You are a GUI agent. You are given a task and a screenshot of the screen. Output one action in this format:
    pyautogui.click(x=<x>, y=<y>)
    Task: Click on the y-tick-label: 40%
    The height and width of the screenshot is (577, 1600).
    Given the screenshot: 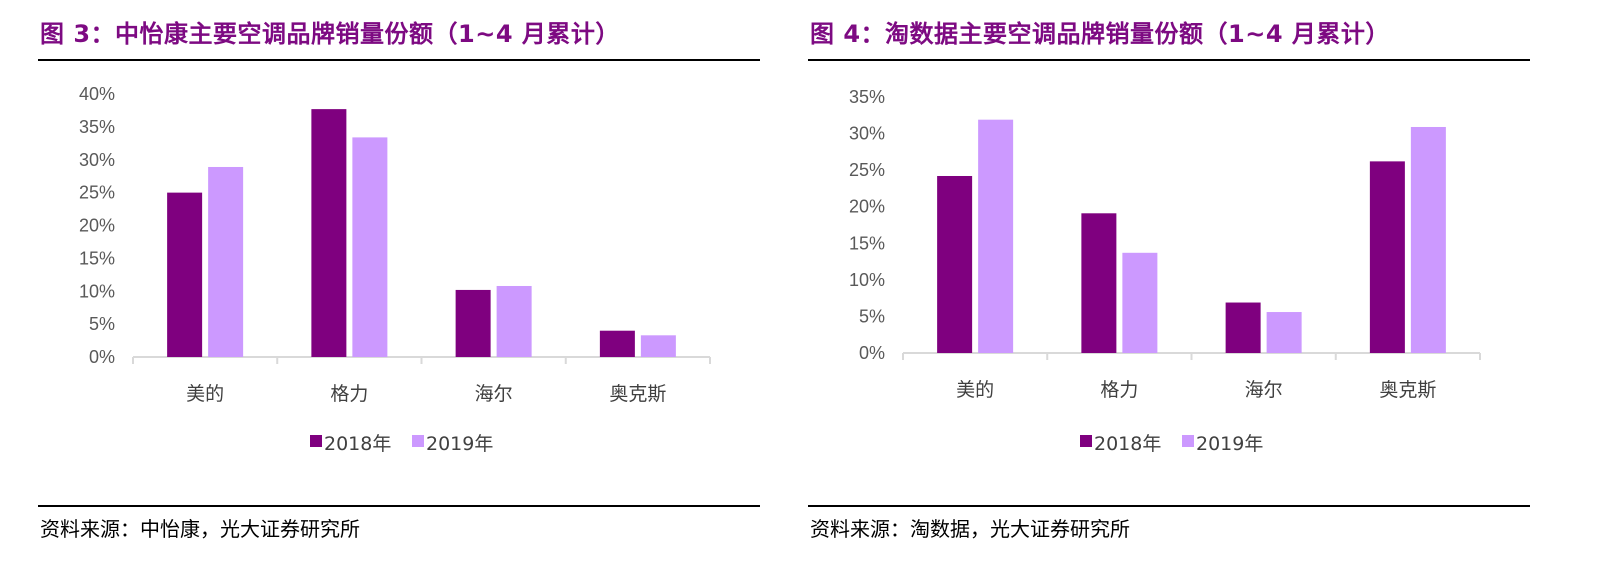 What is the action you would take?
    pyautogui.click(x=97, y=94)
    